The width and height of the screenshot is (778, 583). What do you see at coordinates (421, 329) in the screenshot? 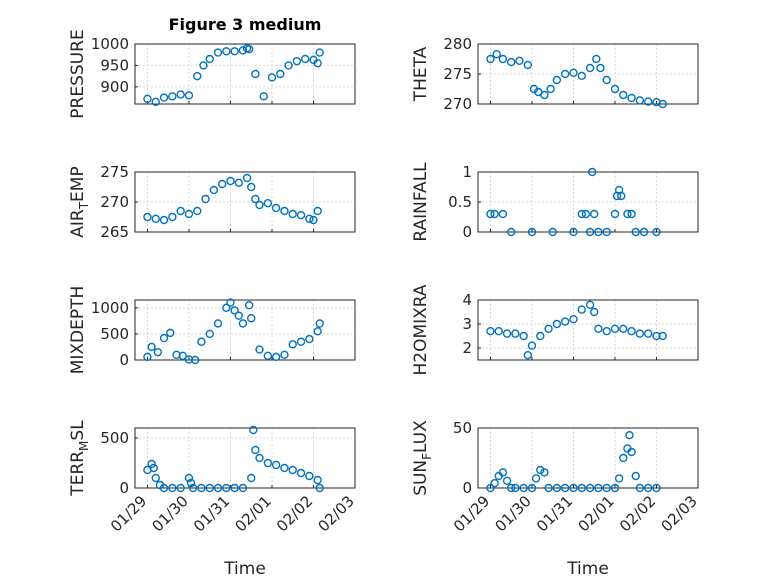
I see `y-axis-label: H2OMIXRA` at bounding box center [421, 329].